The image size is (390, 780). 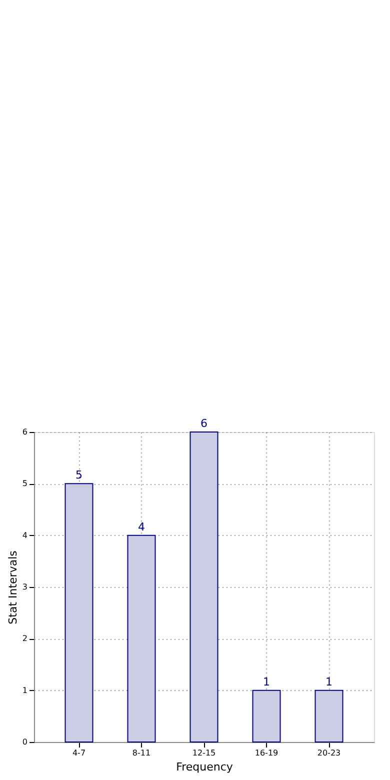 I want to click on y-tick-label: 1, so click(x=25, y=690).